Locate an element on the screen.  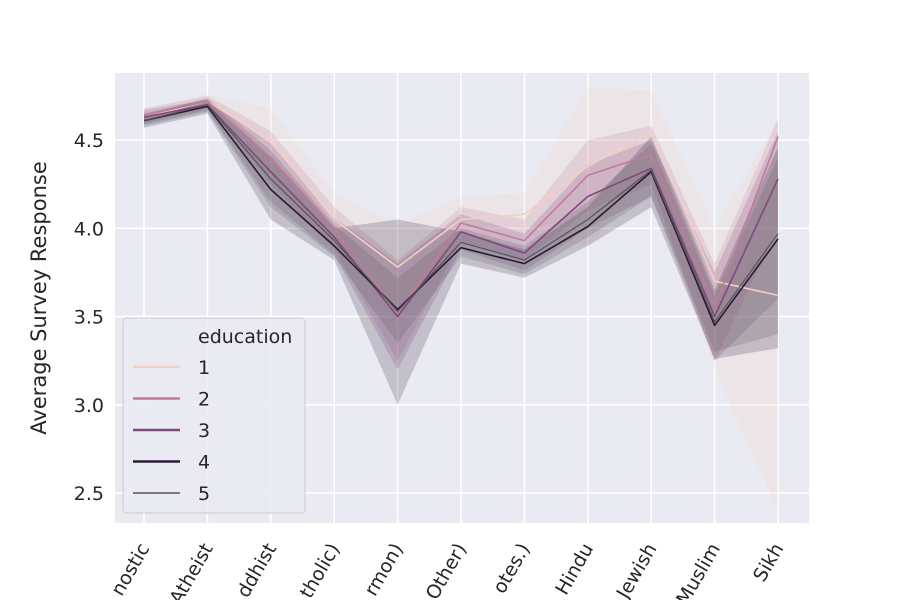
legend-label-4: 4 is located at coordinates (204, 463).